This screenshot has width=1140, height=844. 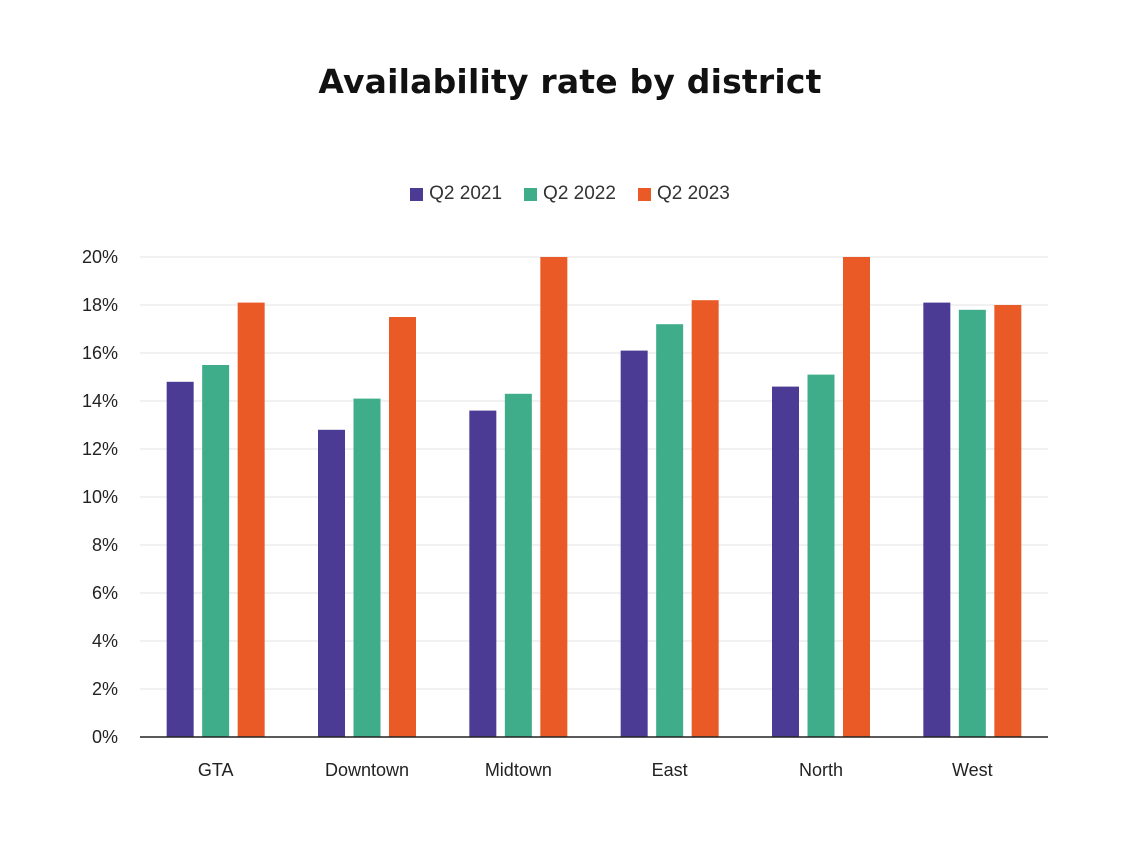 What do you see at coordinates (105, 737) in the screenshot?
I see `y-tick-label: 0%` at bounding box center [105, 737].